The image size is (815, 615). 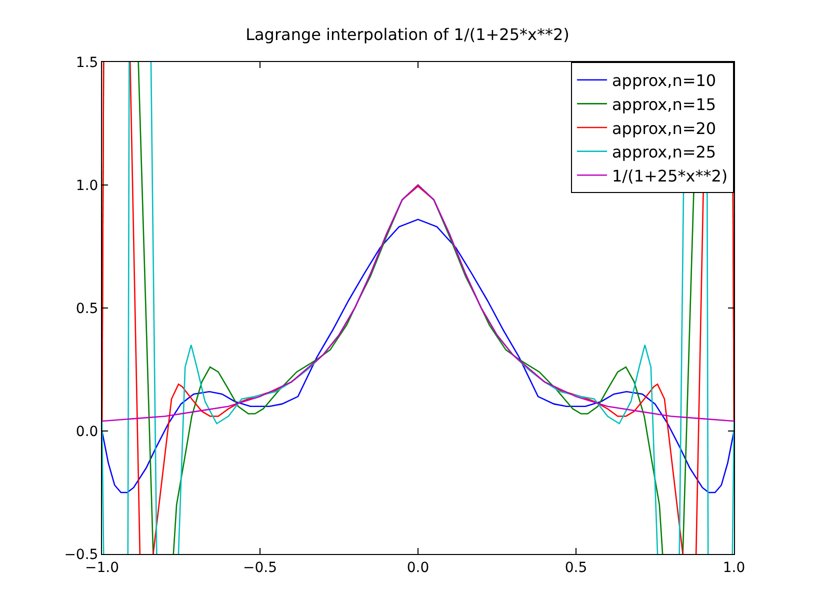 I want to click on x-tick-label: 1.0, so click(x=734, y=568).